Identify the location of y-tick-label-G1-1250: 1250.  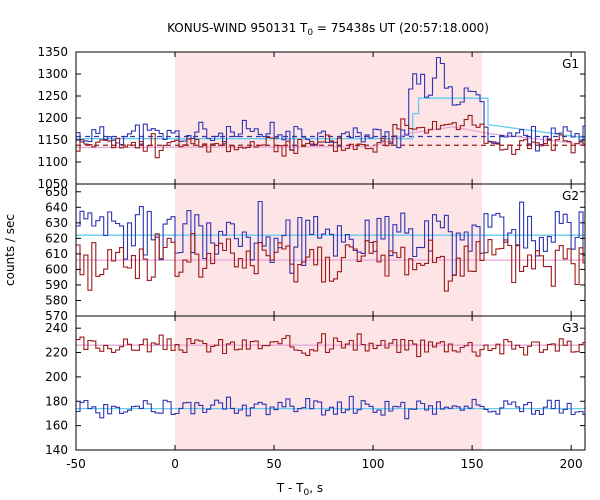
(52, 96).